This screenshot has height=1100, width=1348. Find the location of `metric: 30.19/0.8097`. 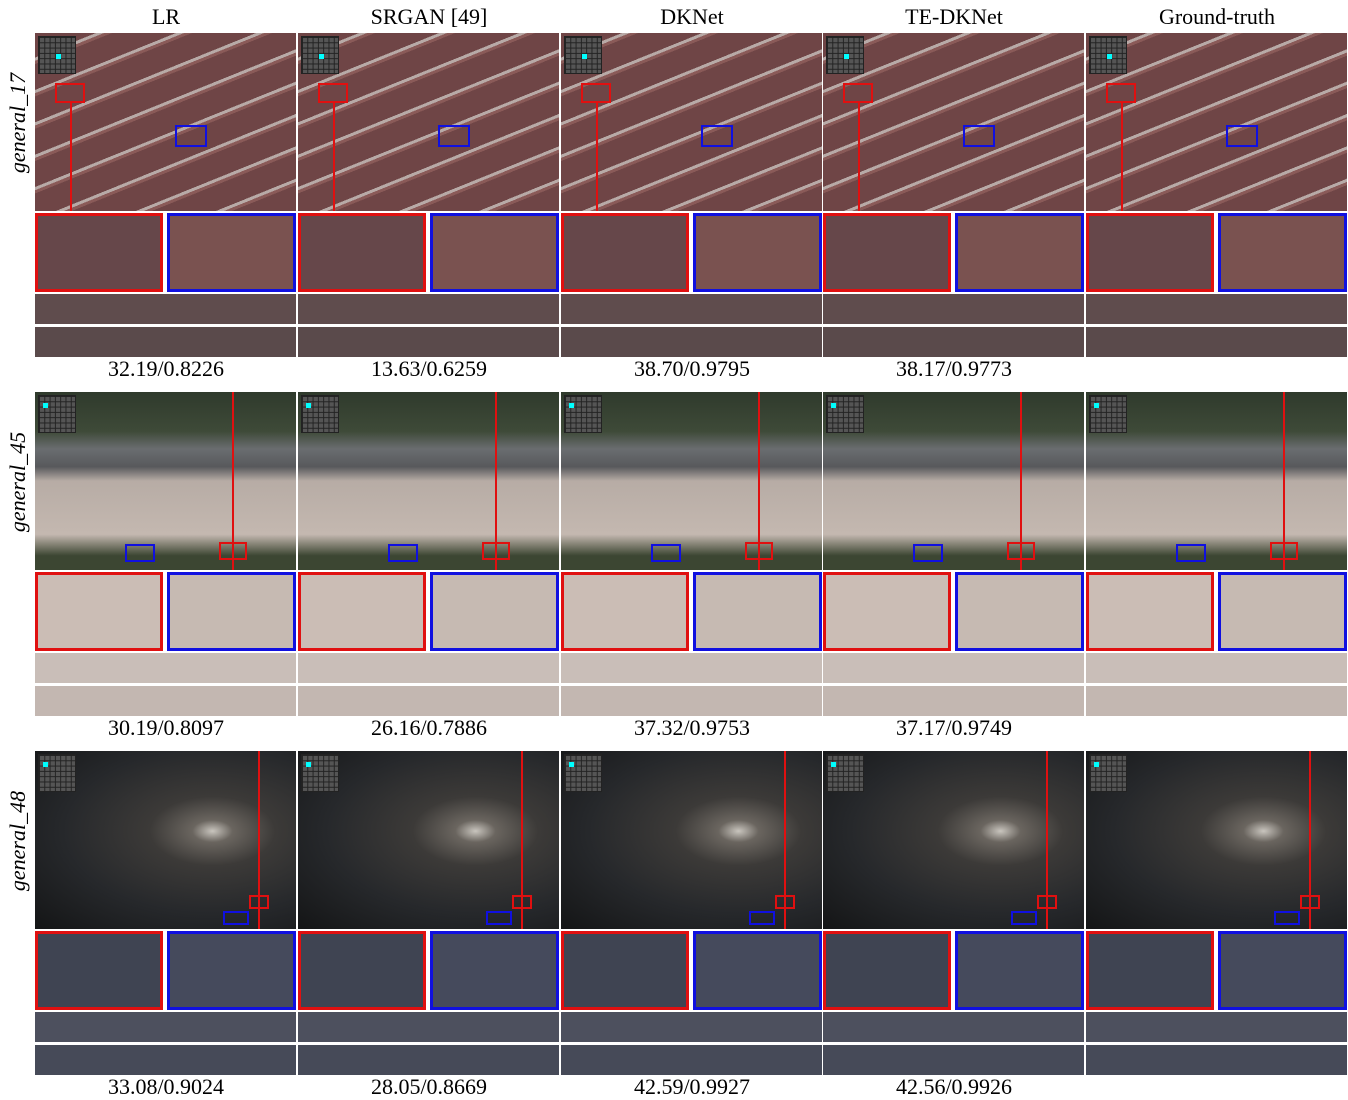

metric: 30.19/0.8097 is located at coordinates (166, 727).